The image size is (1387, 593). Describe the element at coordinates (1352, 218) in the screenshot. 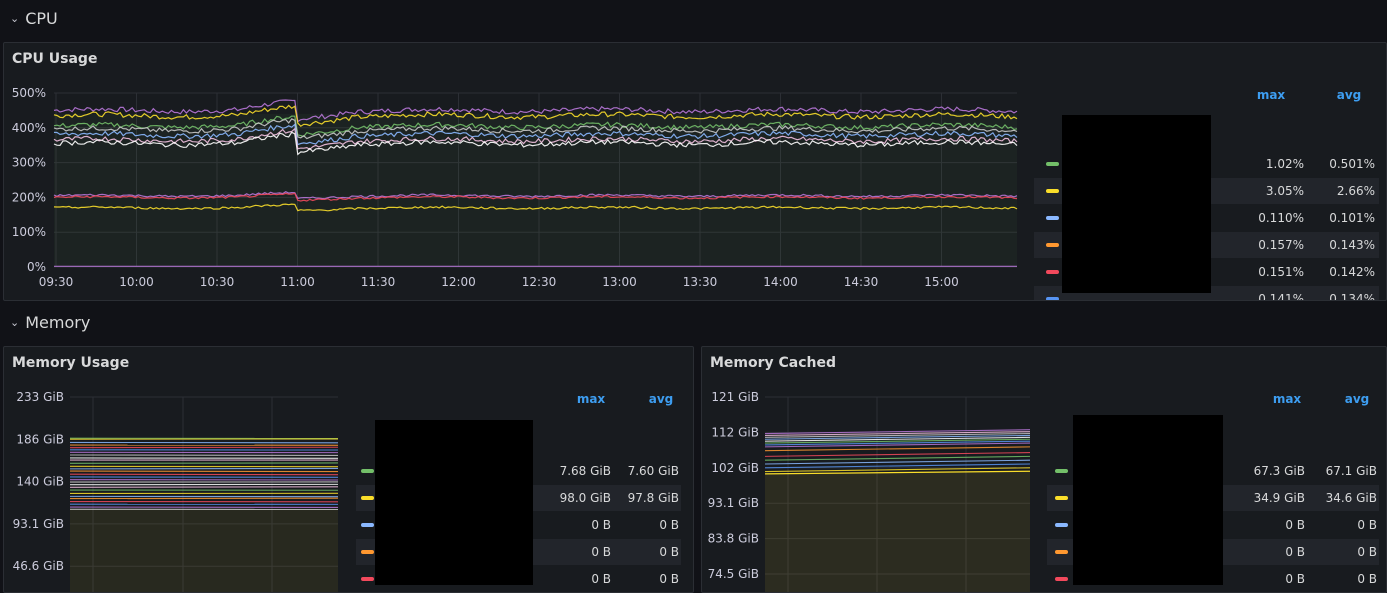

I see `legend-avg-value: 0.101%` at that location.